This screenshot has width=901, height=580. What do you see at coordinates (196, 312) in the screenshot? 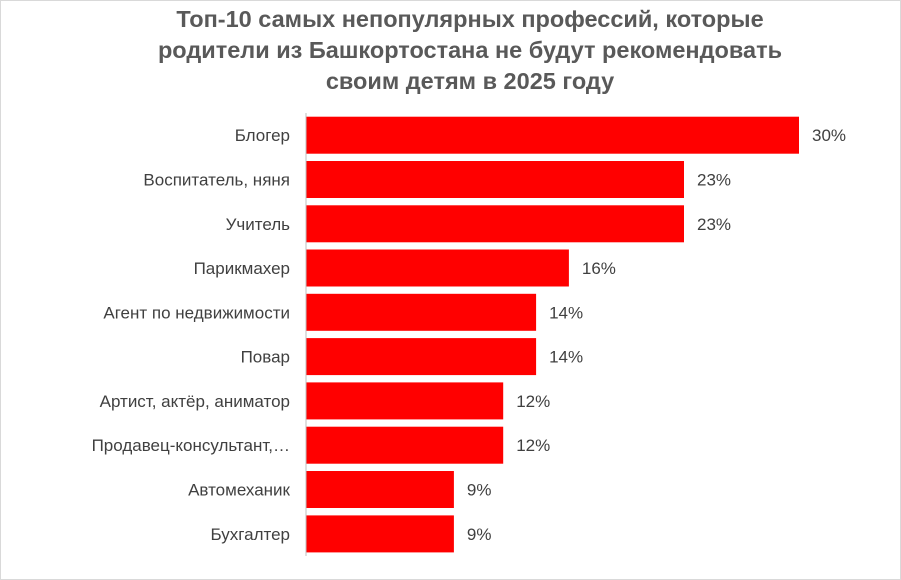
I see `category-label: Агент по недвижимости` at bounding box center [196, 312].